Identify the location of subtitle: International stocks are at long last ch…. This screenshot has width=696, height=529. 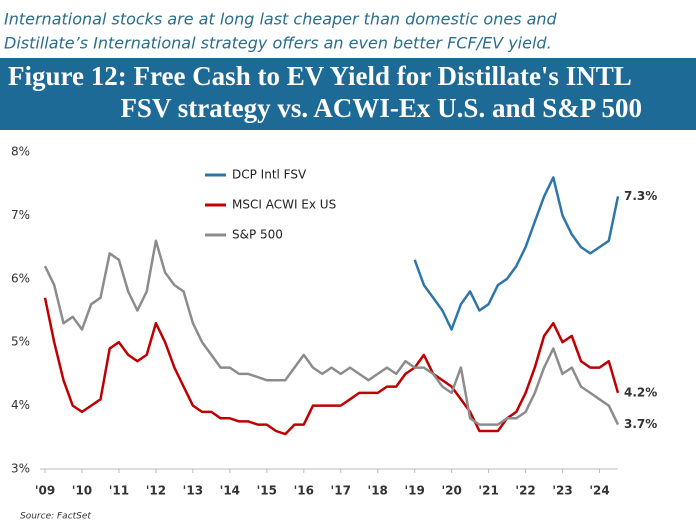
(281, 19).